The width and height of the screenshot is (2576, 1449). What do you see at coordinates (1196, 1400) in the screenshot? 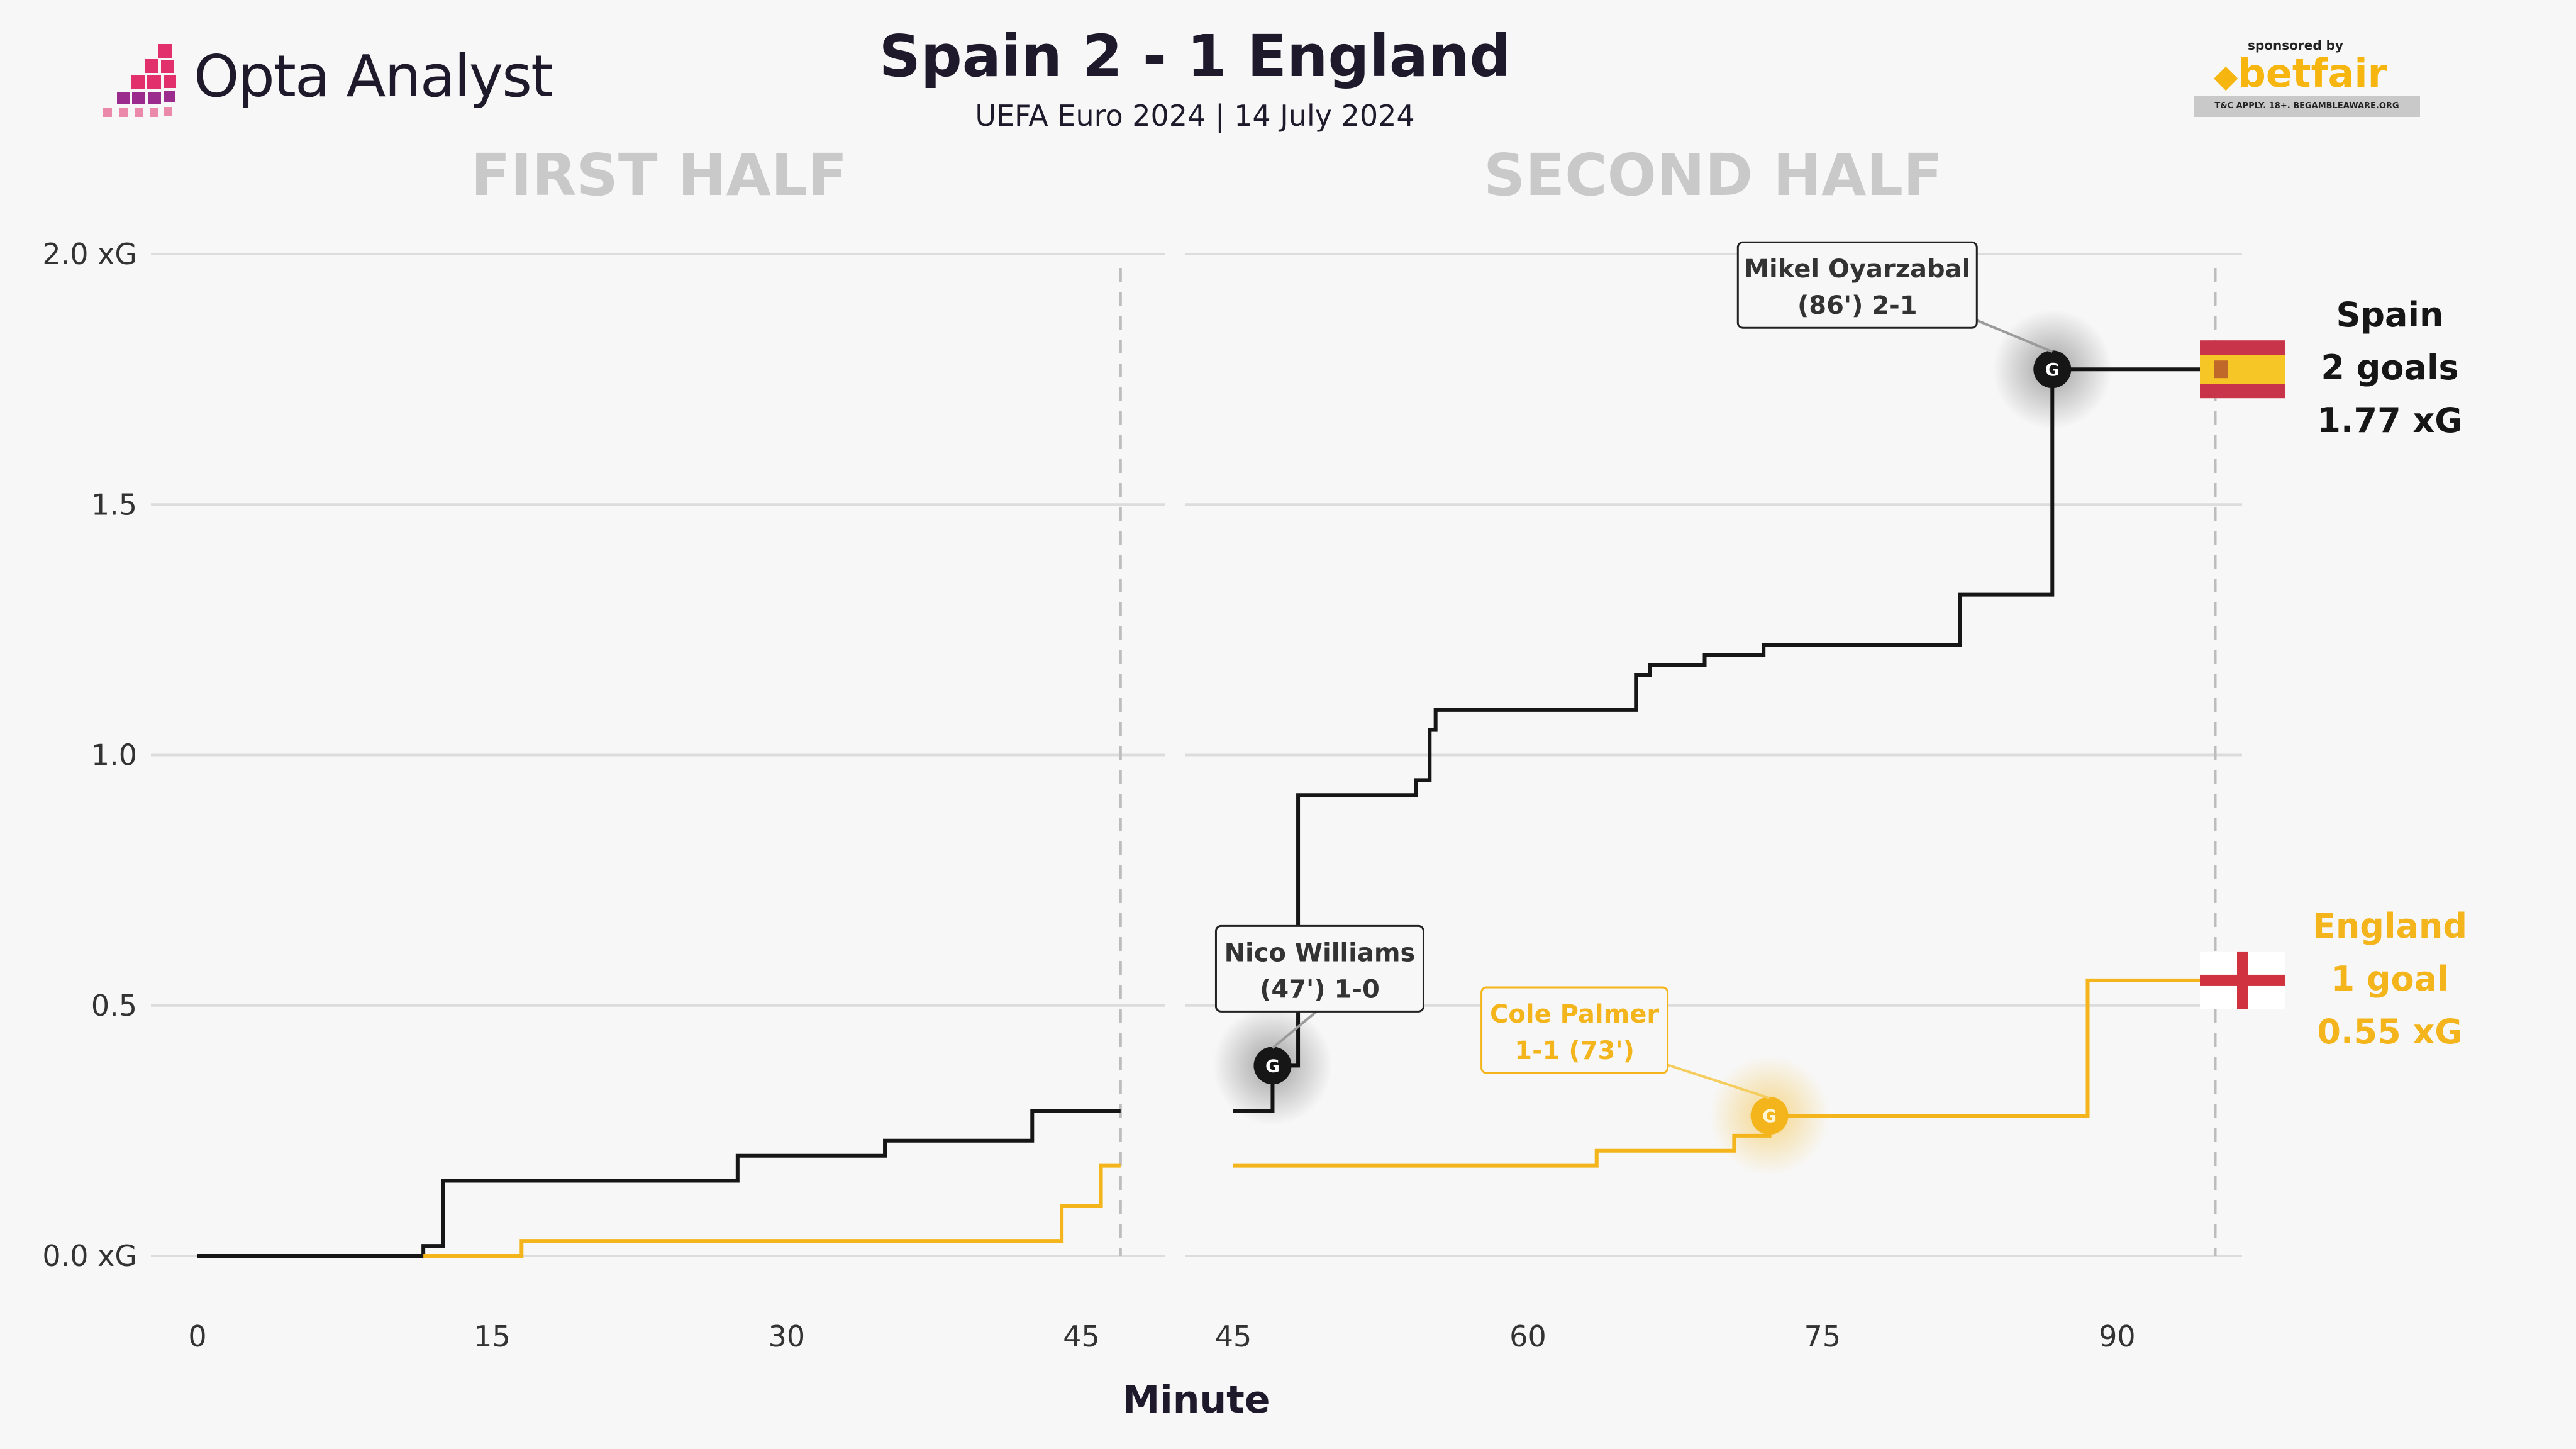
I see `x-axis-label: Minute` at bounding box center [1196, 1400].